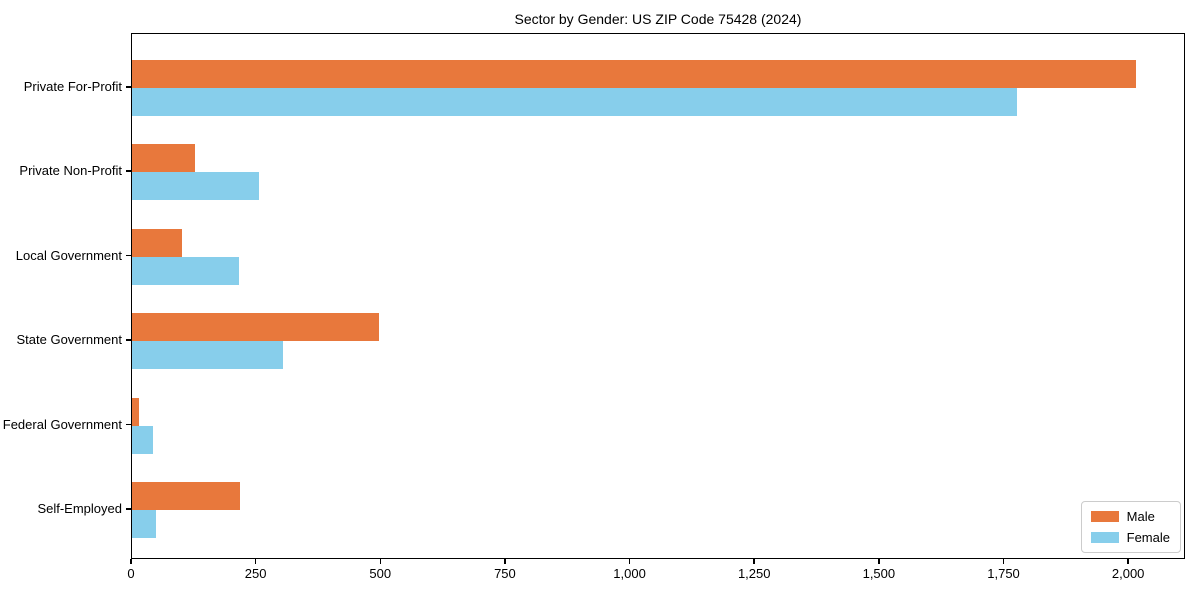  What do you see at coordinates (879, 573) in the screenshot?
I see `xtick-label-1500: 1,500` at bounding box center [879, 573].